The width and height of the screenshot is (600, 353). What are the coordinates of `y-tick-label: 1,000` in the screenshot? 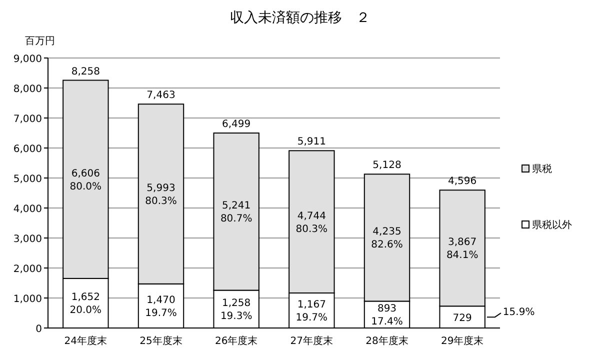 It's located at (27, 299).